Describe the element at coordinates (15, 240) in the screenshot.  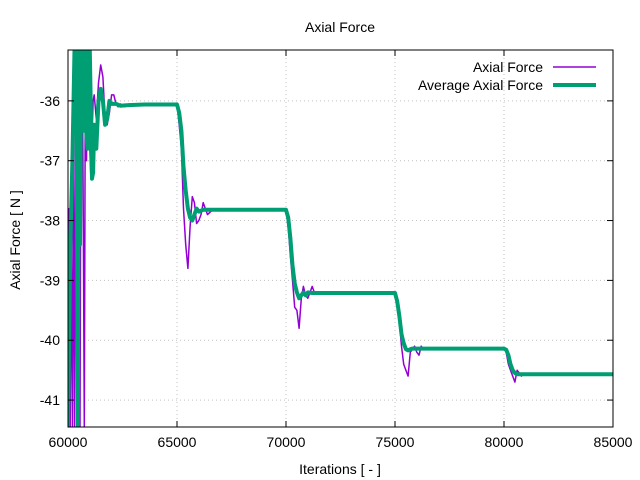
I see `y-axis-title: Axial Force [ N ]` at that location.